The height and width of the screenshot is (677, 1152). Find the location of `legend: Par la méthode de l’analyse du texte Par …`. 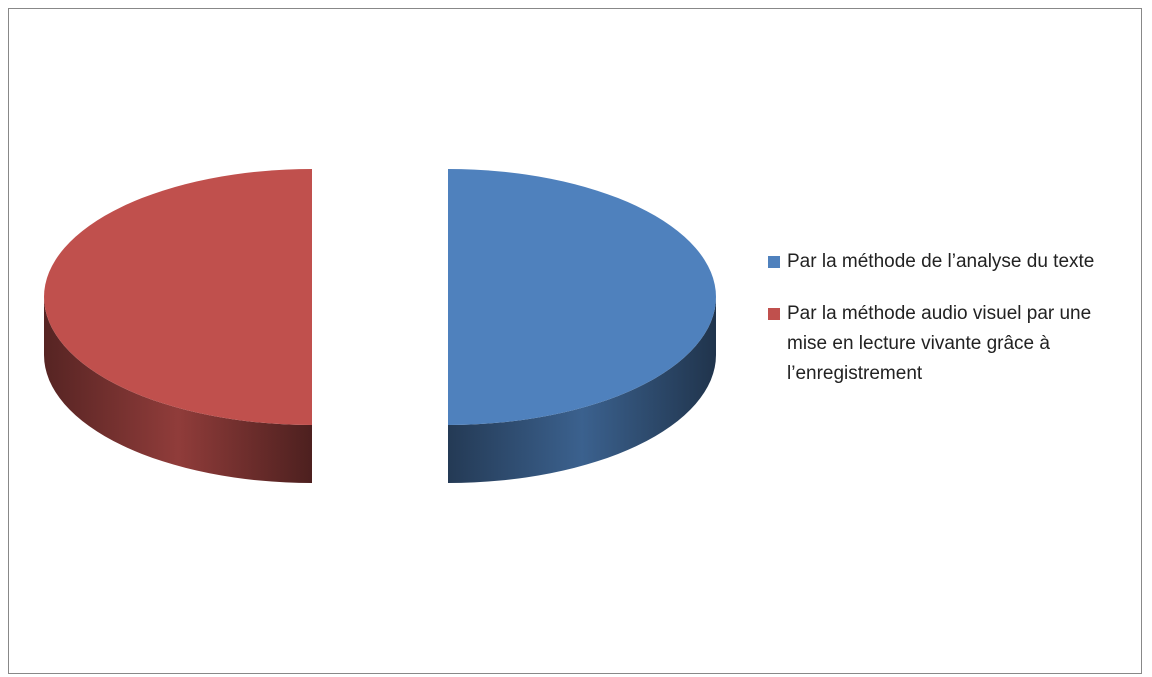

legend: Par la méthode de l’analyse du texte Par … is located at coordinates (948, 329).